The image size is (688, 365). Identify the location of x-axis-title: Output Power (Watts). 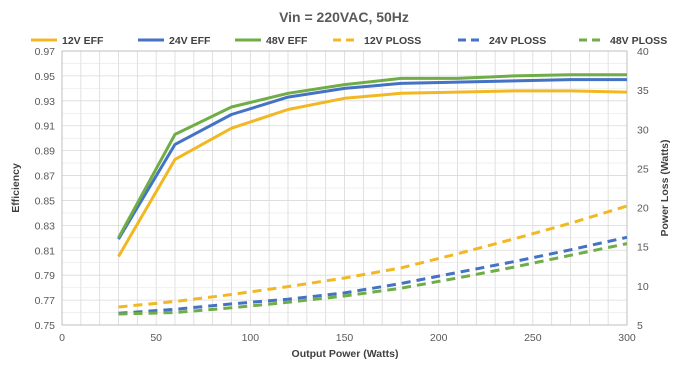
(345, 354).